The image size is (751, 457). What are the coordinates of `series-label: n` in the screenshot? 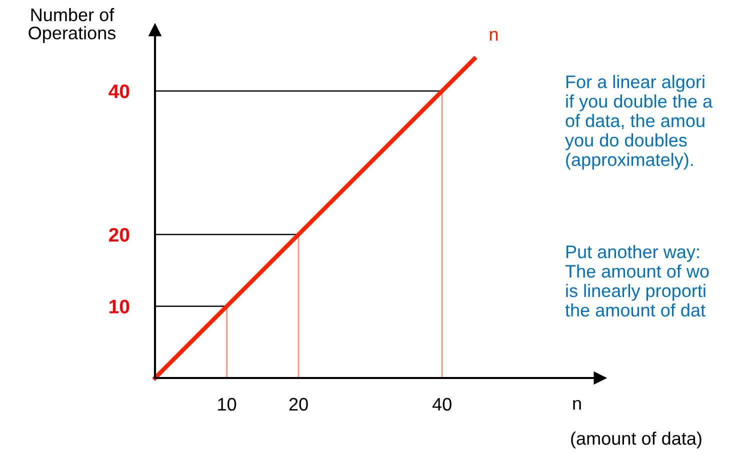 It's located at (494, 35).